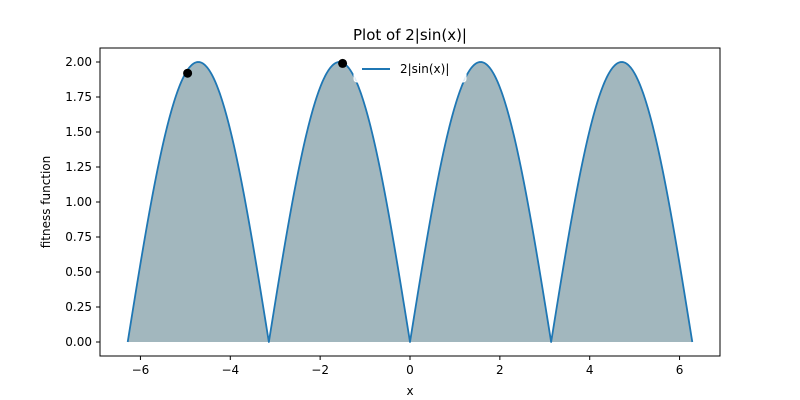 The height and width of the screenshot is (400, 800). What do you see at coordinates (78, 307) in the screenshot?
I see `y-tick-label: 0.25` at bounding box center [78, 307].